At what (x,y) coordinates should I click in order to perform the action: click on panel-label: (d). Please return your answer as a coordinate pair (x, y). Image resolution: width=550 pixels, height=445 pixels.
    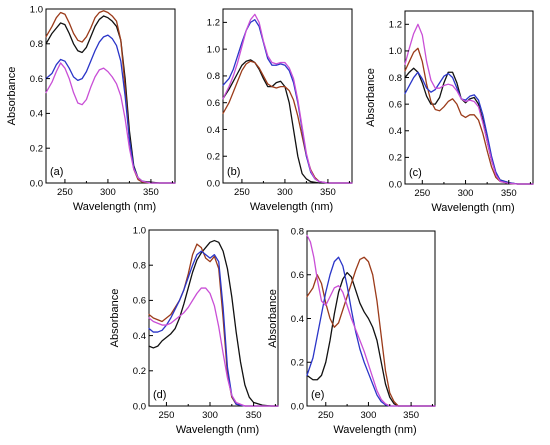
    Looking at the image, I should click on (159, 395).